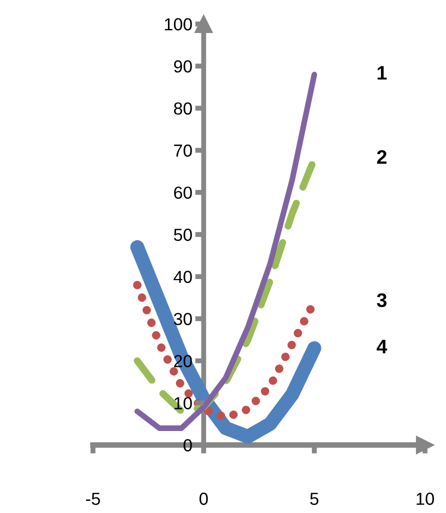 The width and height of the screenshot is (446, 513). I want to click on y-tick-label: 50, so click(183, 234).